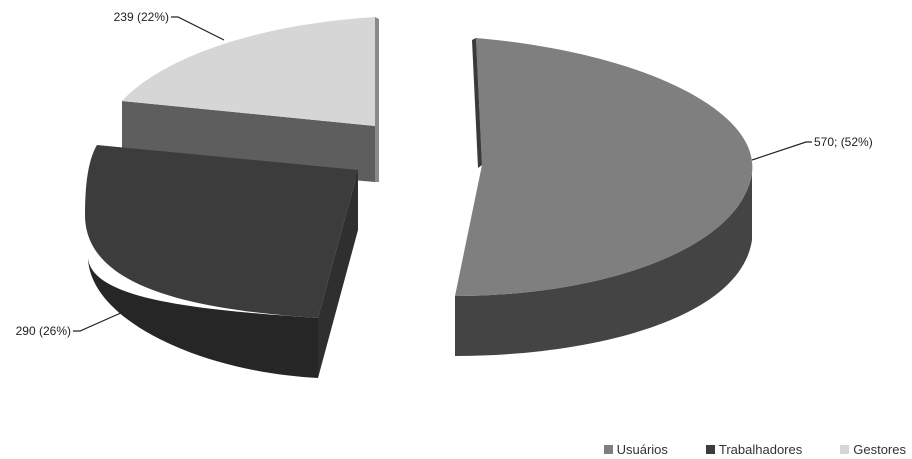  Describe the element at coordinates (477, 103) in the screenshot. I see `slice-usuarios-edge` at that location.